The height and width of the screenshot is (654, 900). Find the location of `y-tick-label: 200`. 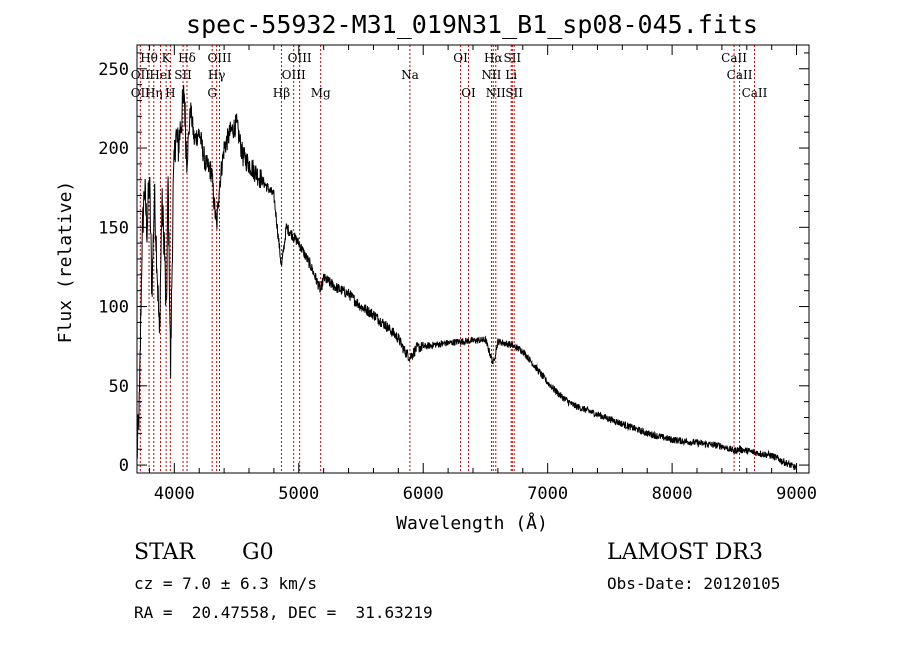

y-tick-label: 200 is located at coordinates (113, 149).